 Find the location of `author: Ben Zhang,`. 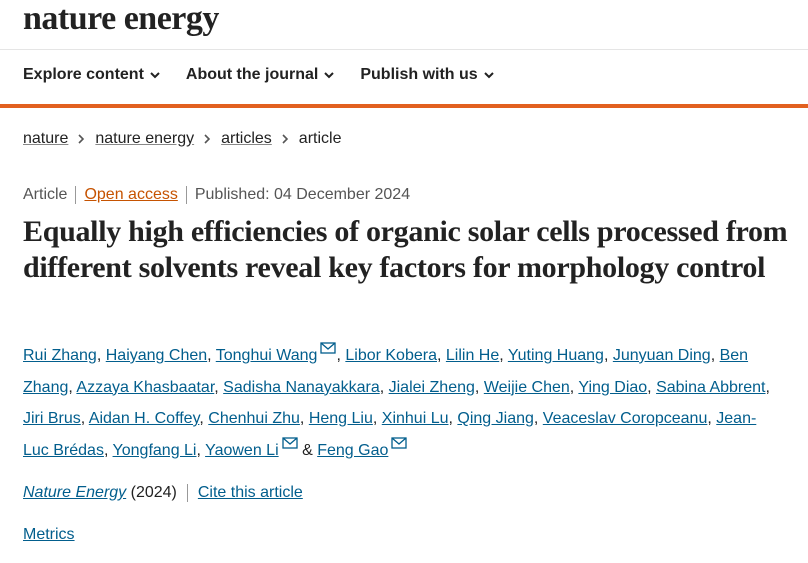

author: Ben Zhang, is located at coordinates (385, 371).